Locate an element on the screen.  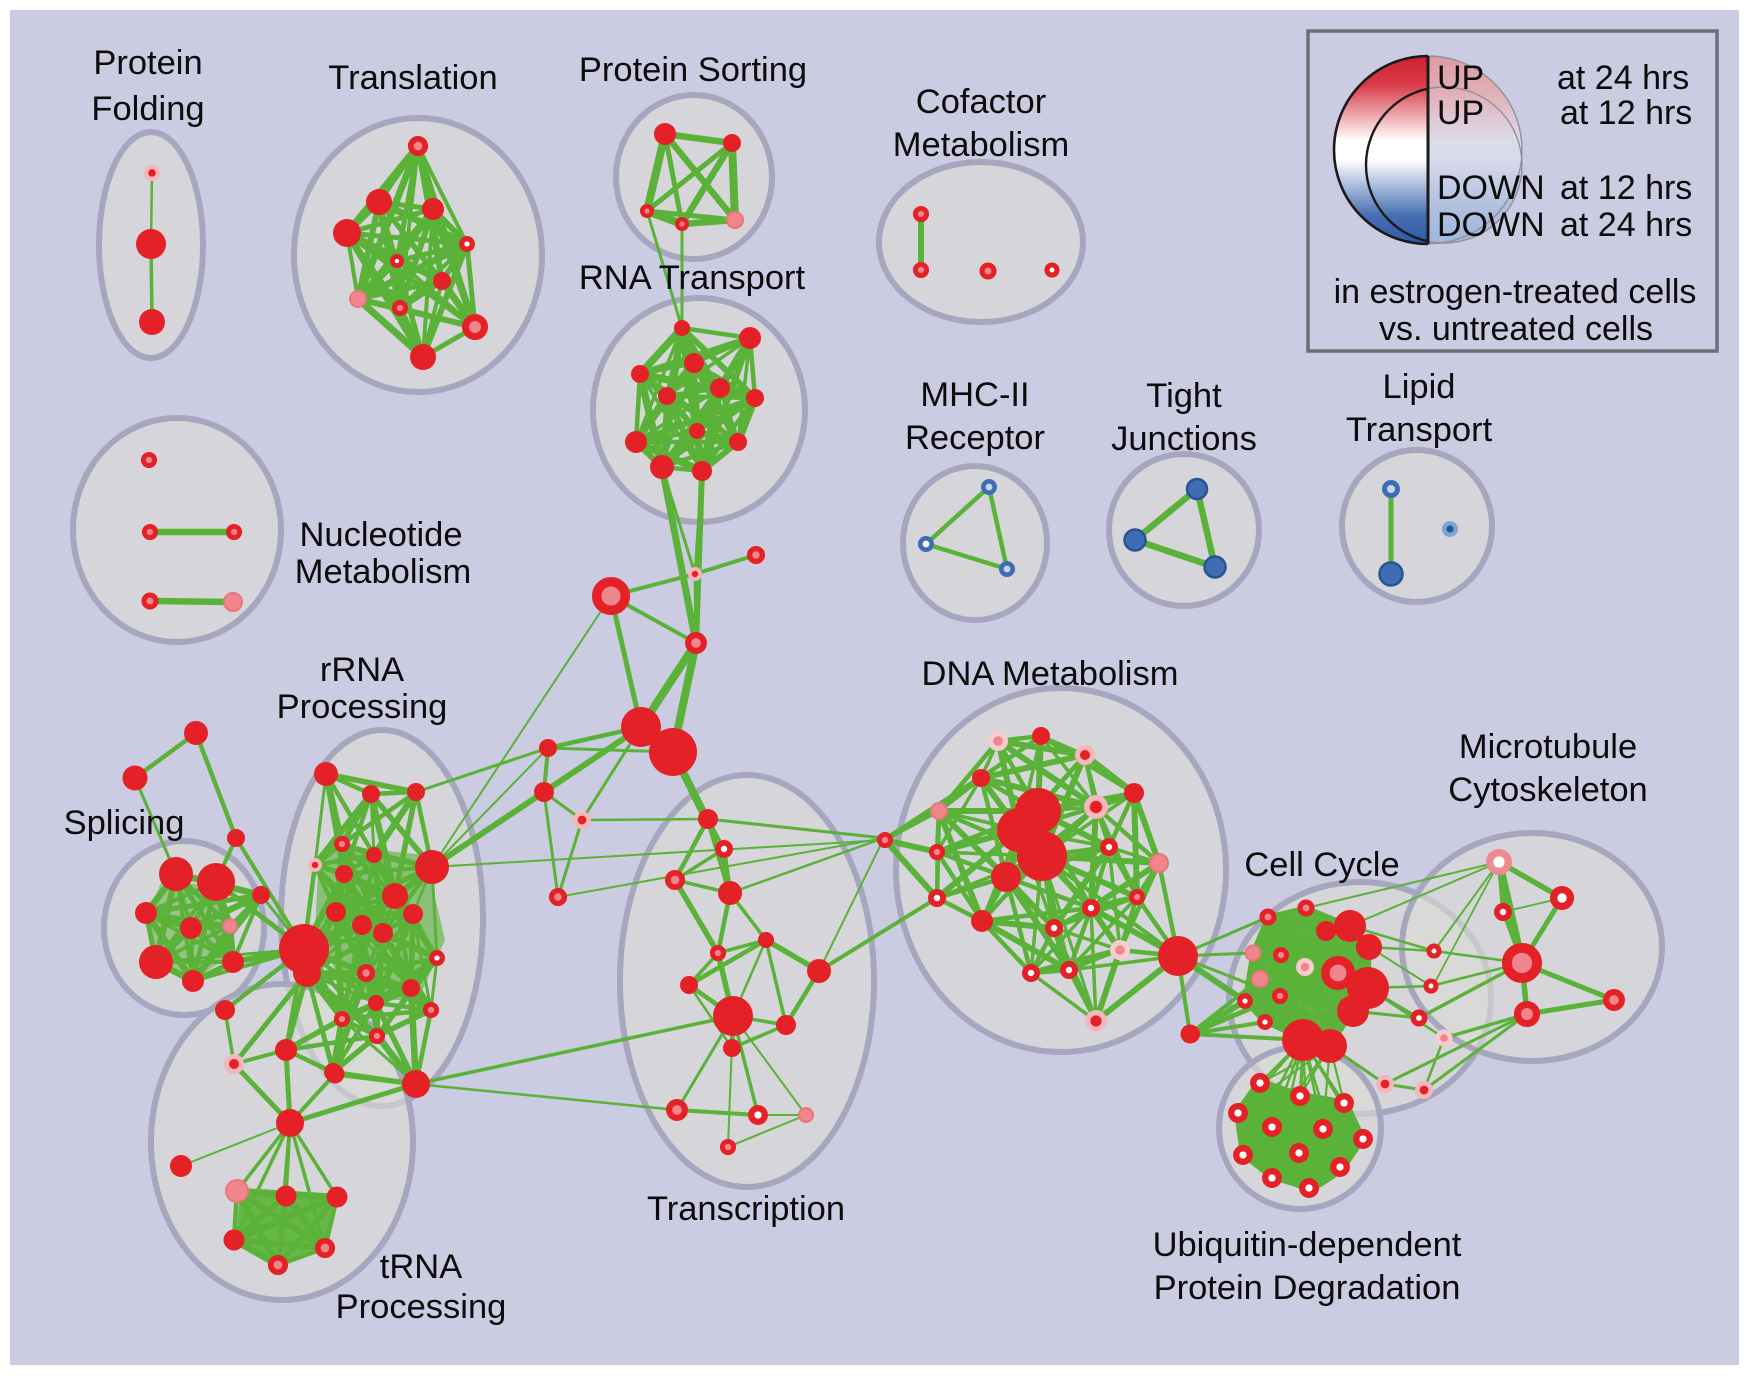
svg-text: MHC-II is located at coordinates (974, 395).